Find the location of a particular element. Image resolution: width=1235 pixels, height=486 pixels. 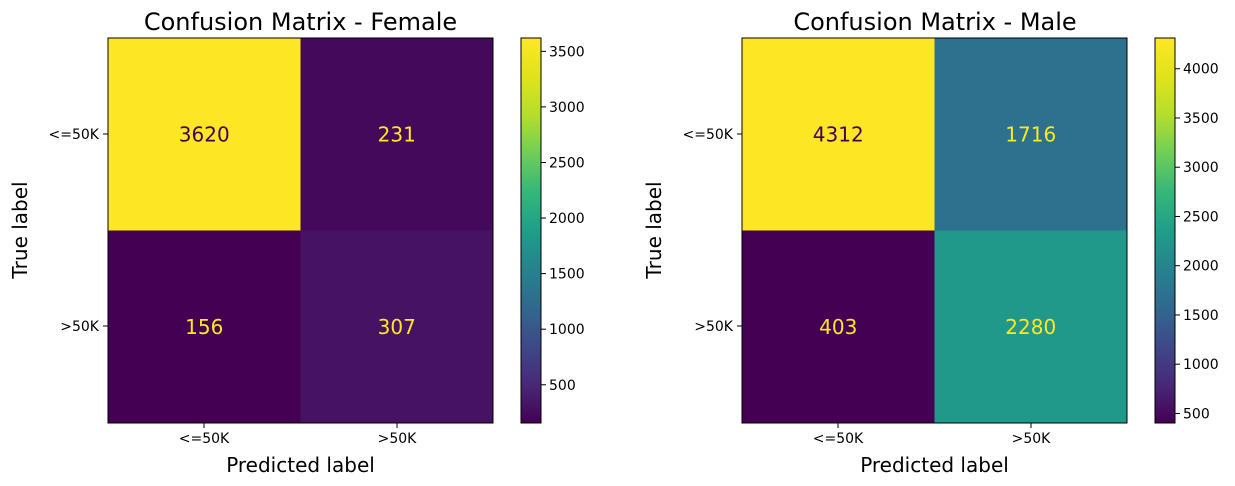

chart-title: Confusion Matrix - Female is located at coordinates (300, 22).